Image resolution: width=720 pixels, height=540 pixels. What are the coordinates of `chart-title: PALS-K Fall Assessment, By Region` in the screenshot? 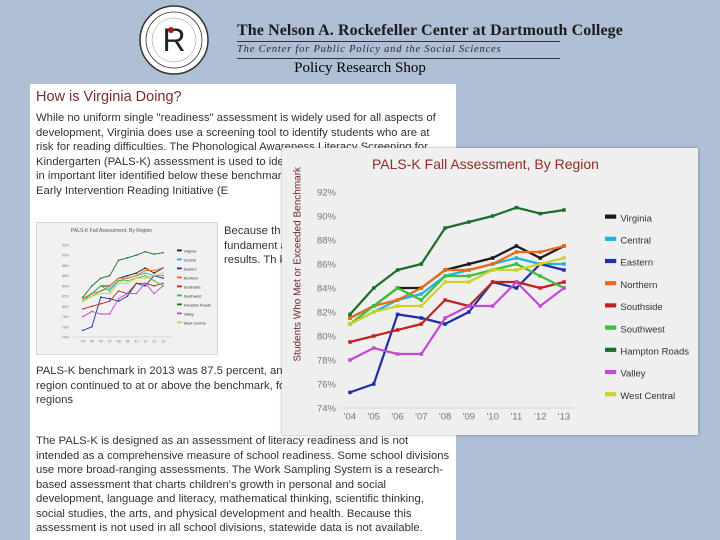 It's located at (485, 164).